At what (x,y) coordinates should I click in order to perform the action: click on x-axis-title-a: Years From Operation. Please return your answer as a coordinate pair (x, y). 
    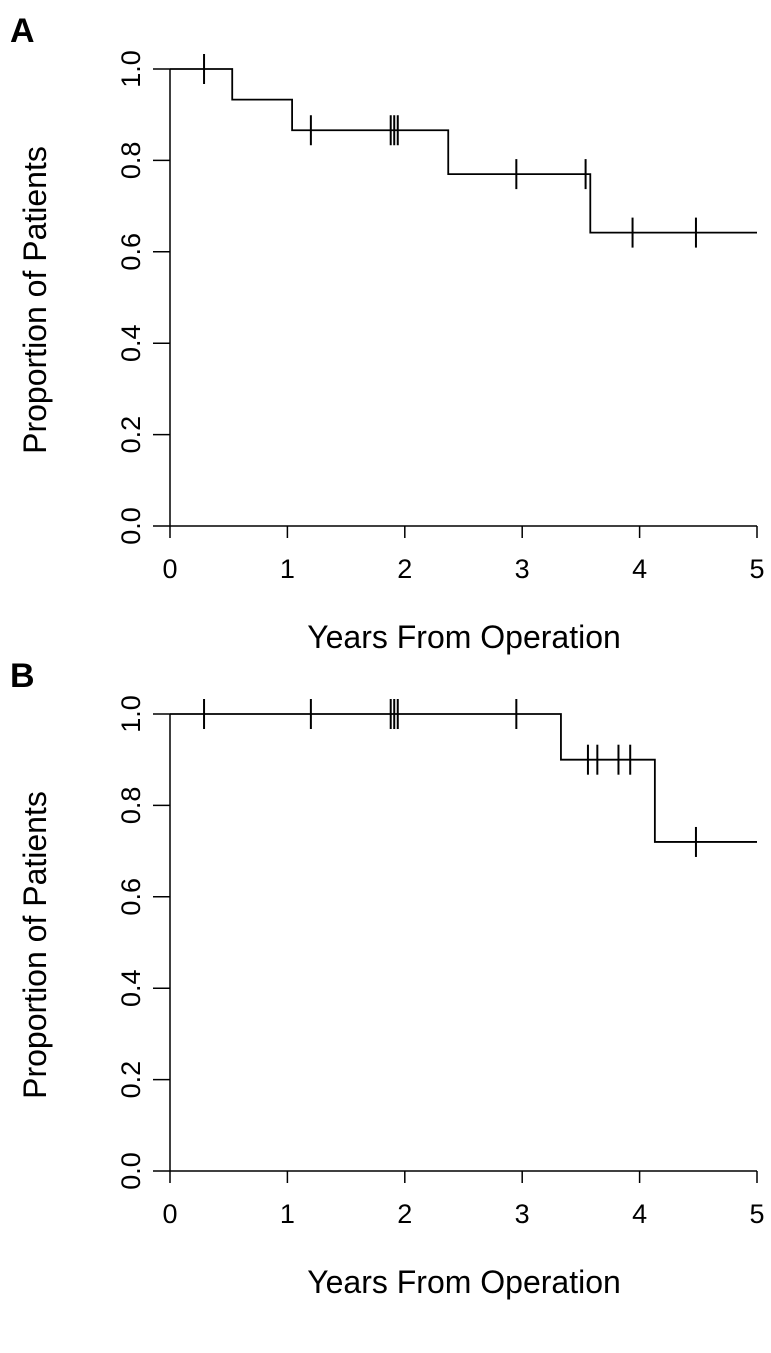
    Looking at the image, I should click on (464, 637).